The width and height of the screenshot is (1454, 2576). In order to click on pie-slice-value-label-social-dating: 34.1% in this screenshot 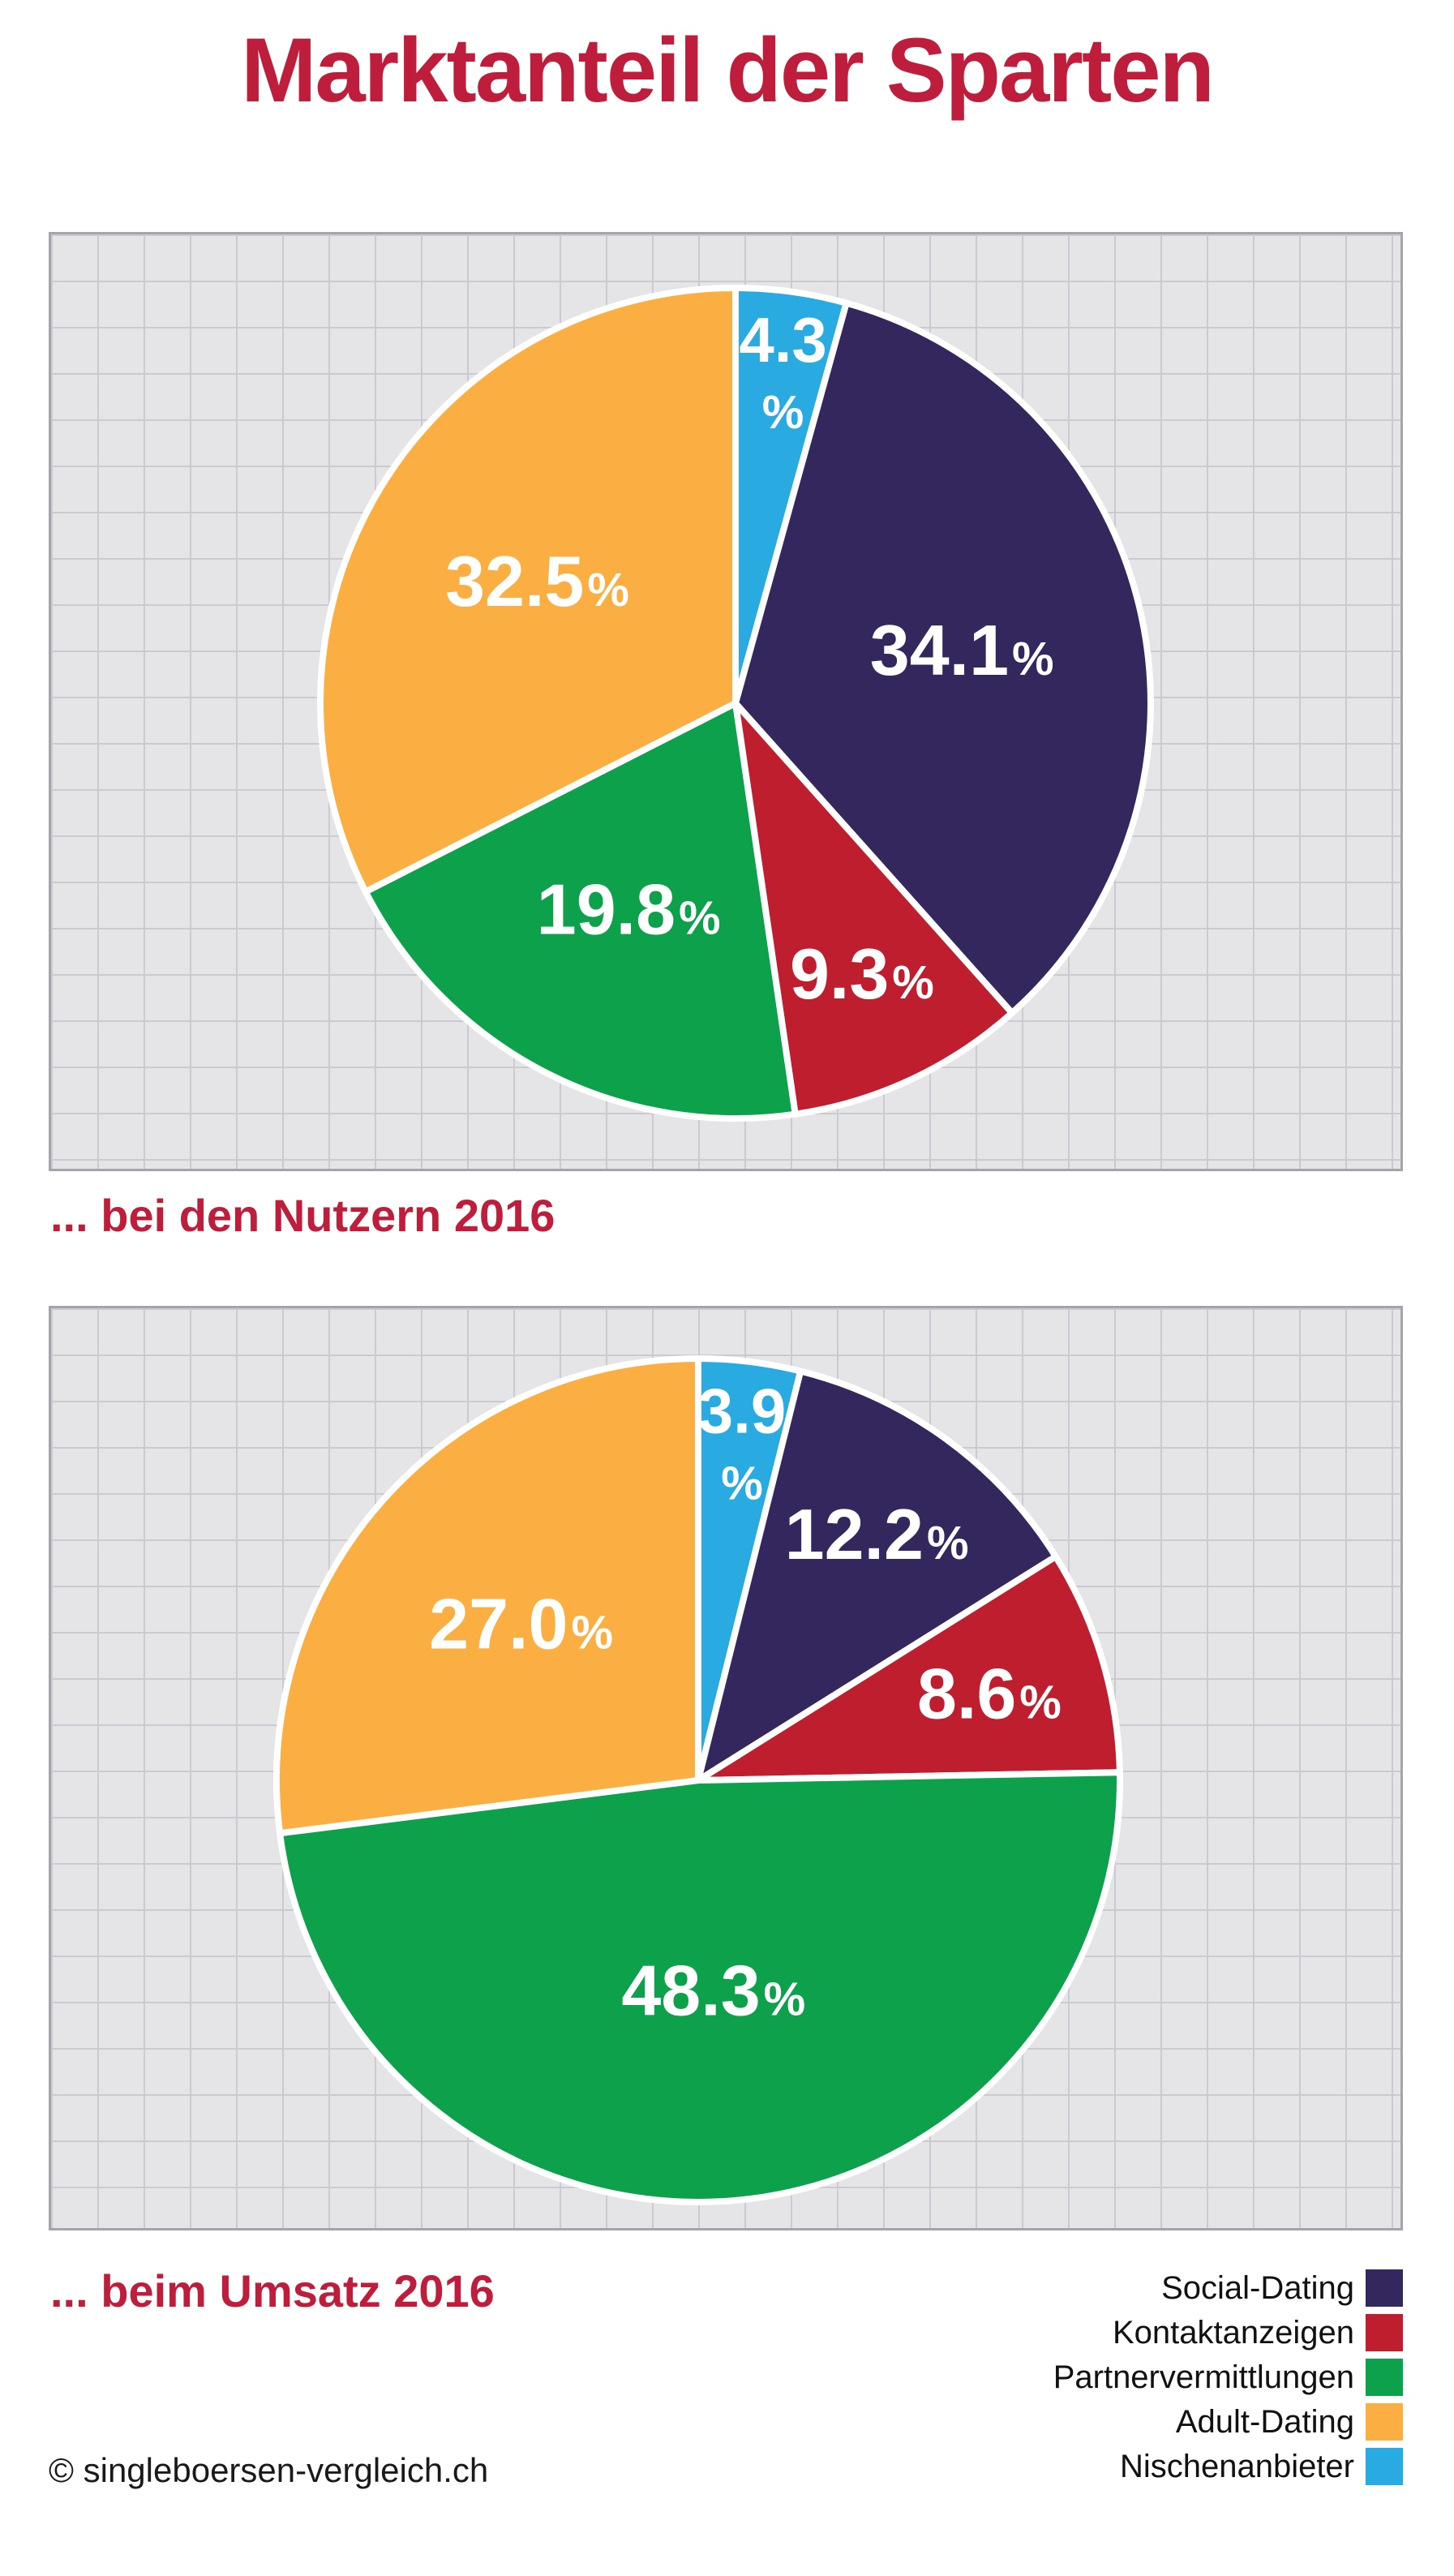, I will do `click(962, 650)`.